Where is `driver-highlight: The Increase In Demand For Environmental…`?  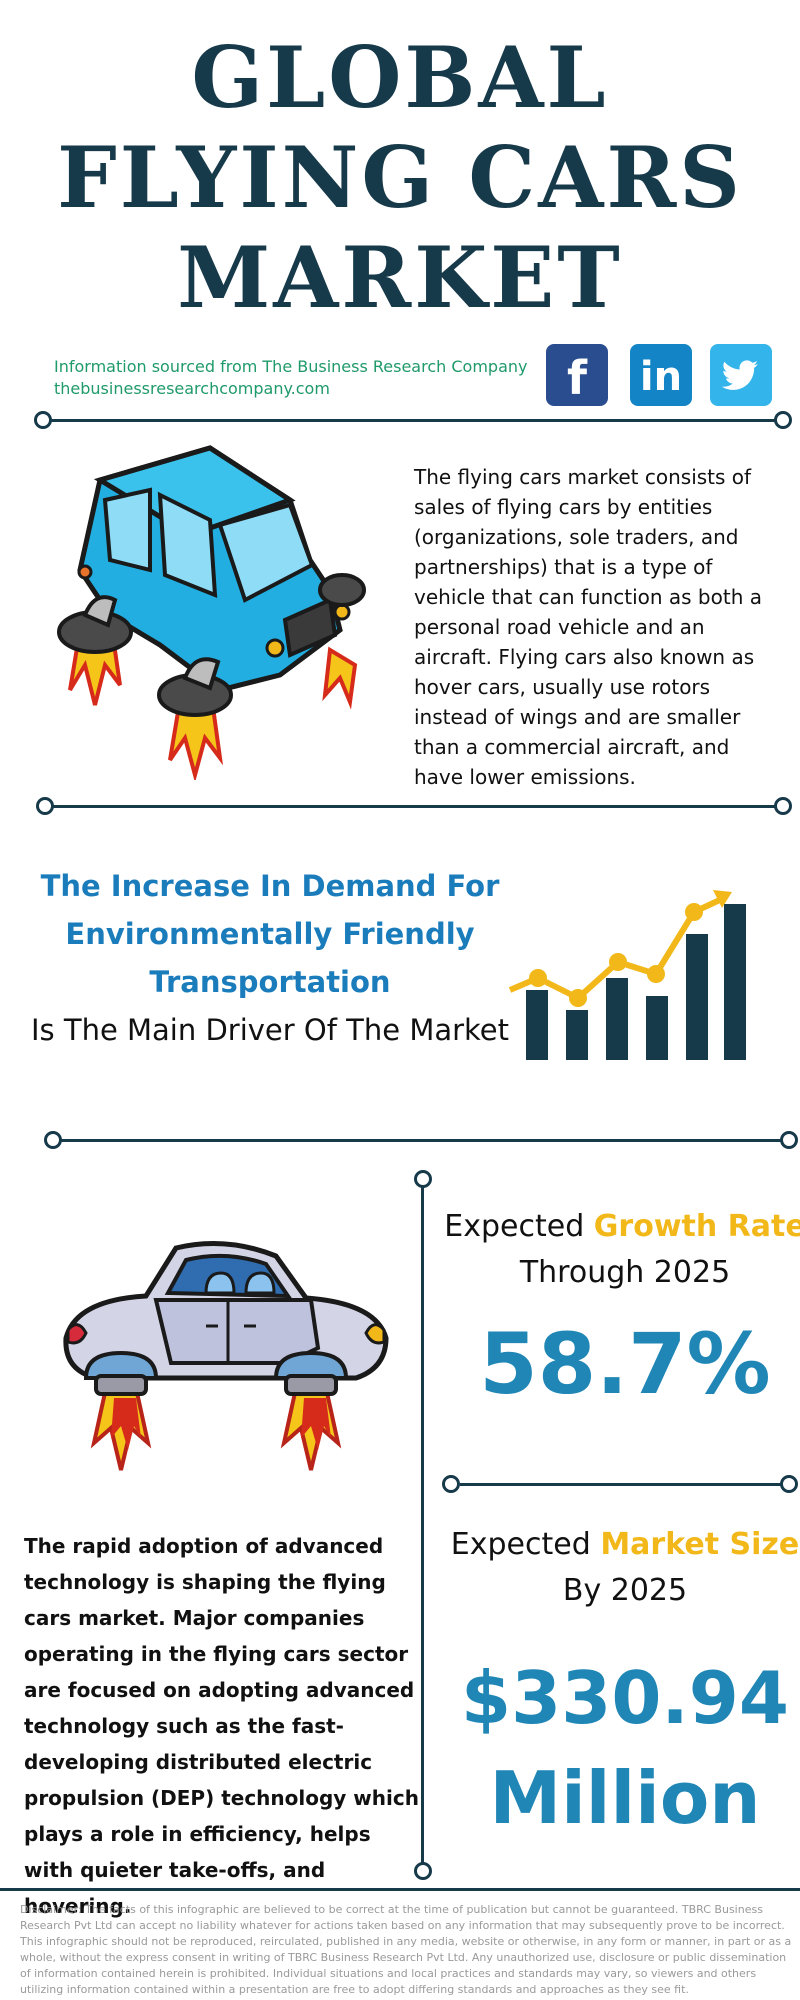
driver-highlight: The Increase In Demand For Environmental… is located at coordinates (270, 934).